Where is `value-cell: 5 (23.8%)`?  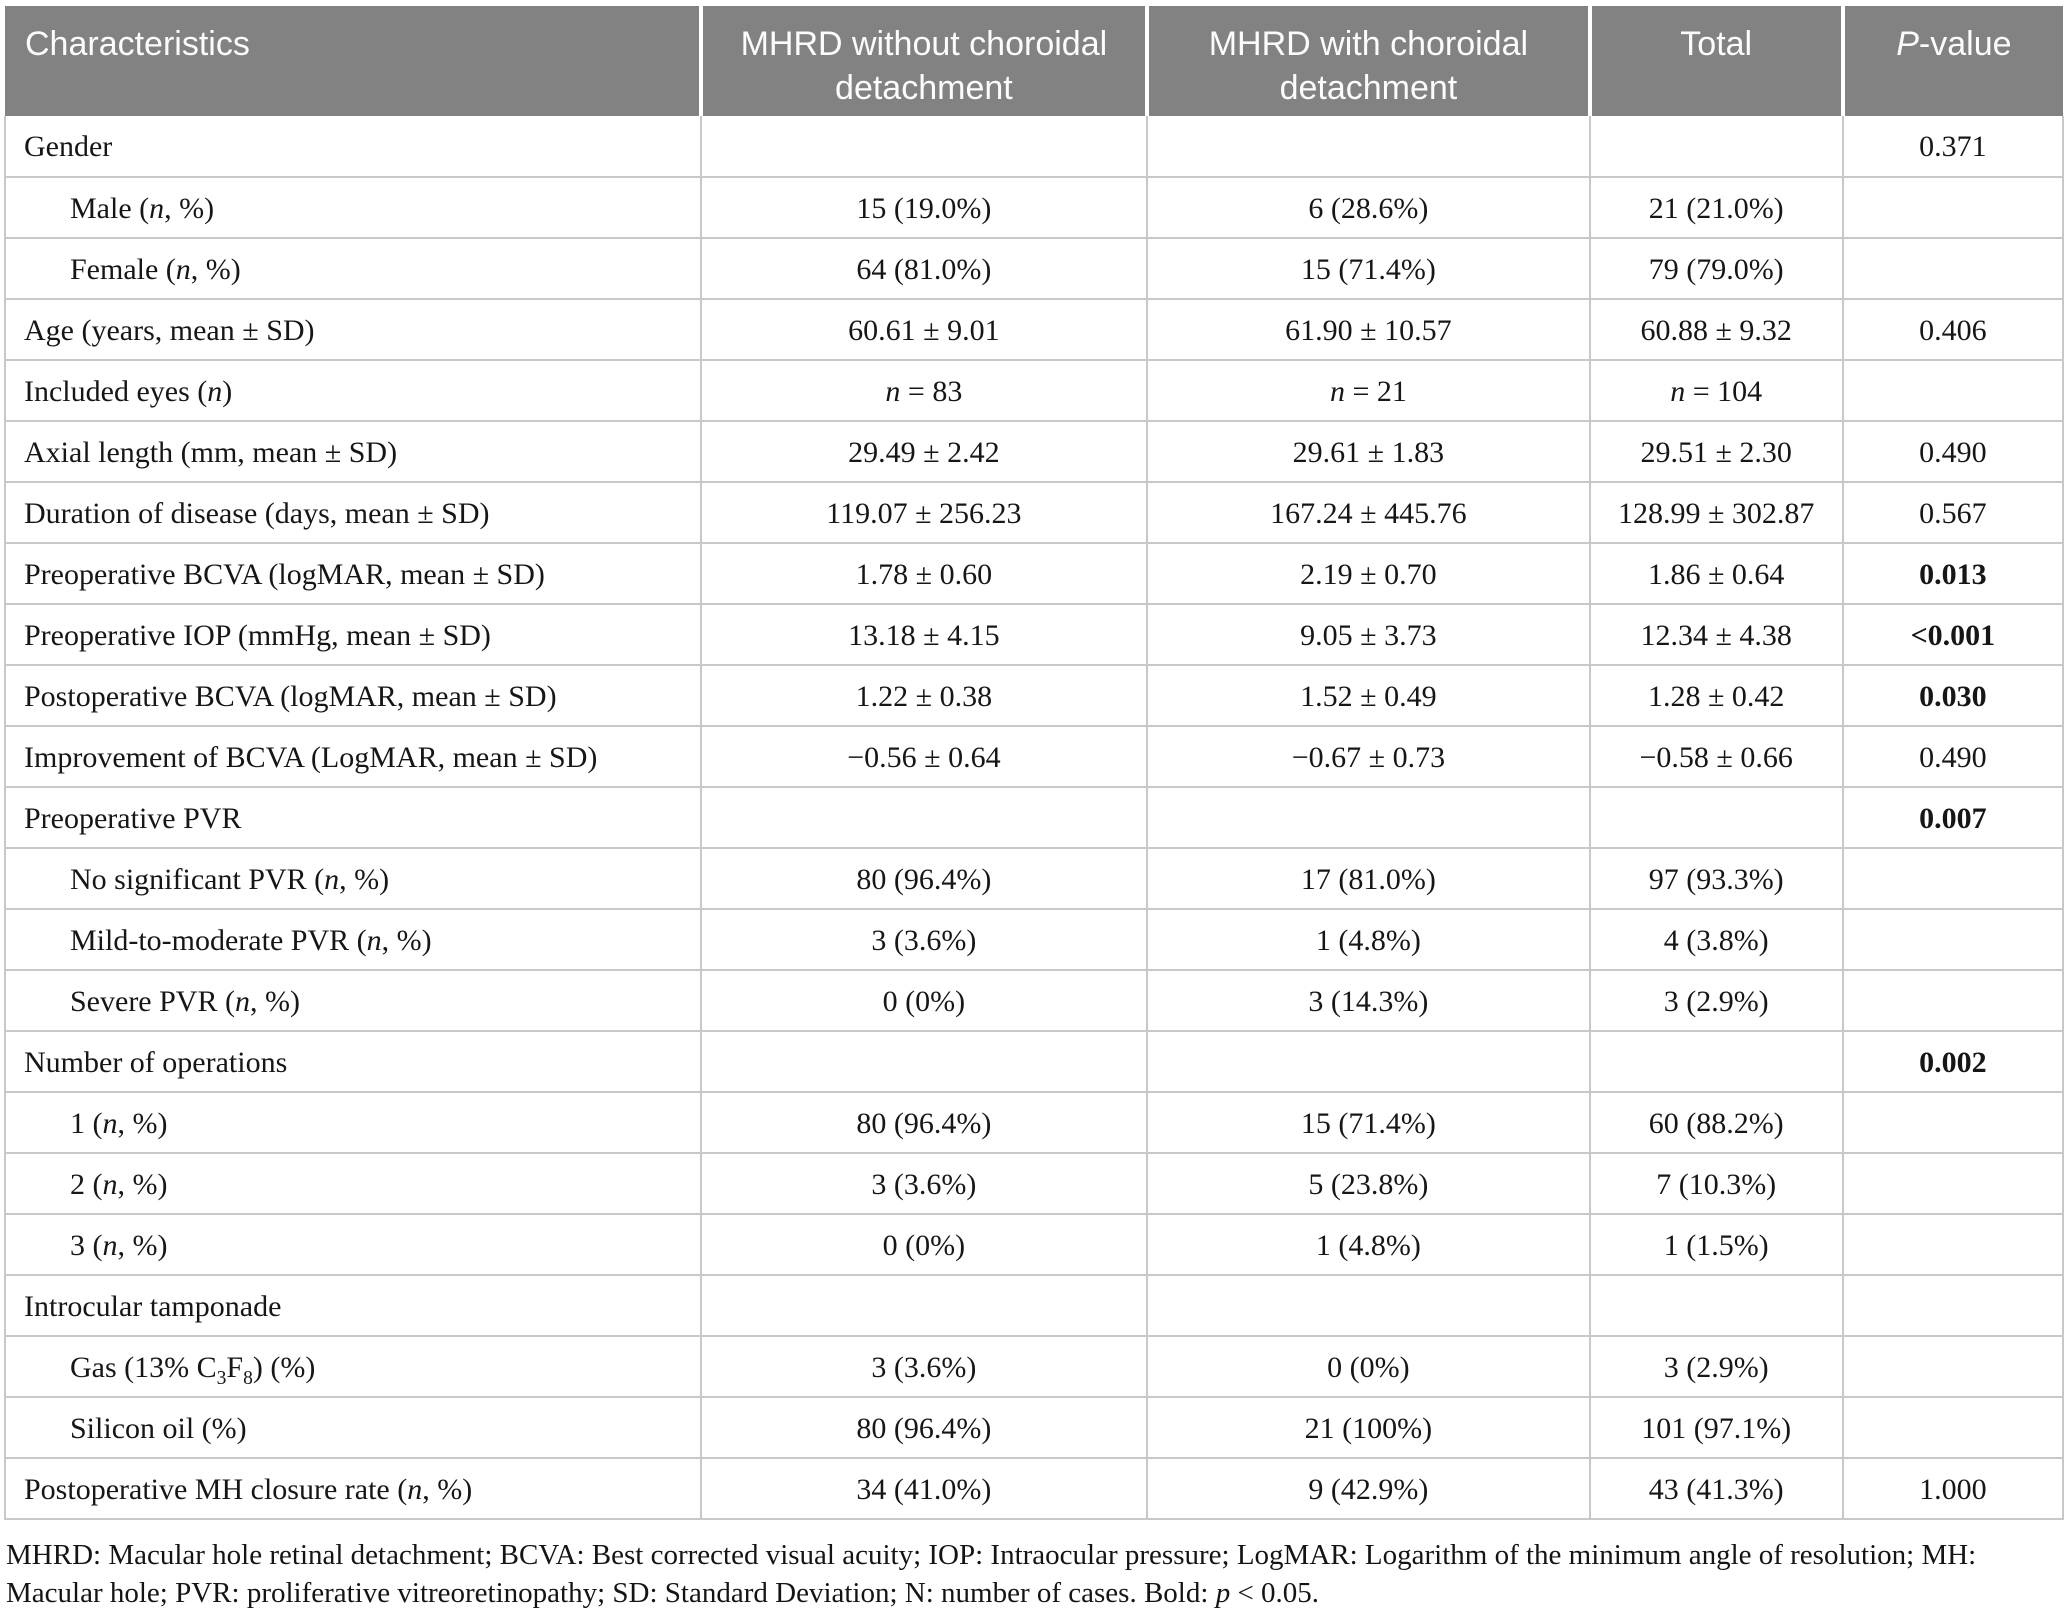
value-cell: 5 (23.8%) is located at coordinates (1368, 1183).